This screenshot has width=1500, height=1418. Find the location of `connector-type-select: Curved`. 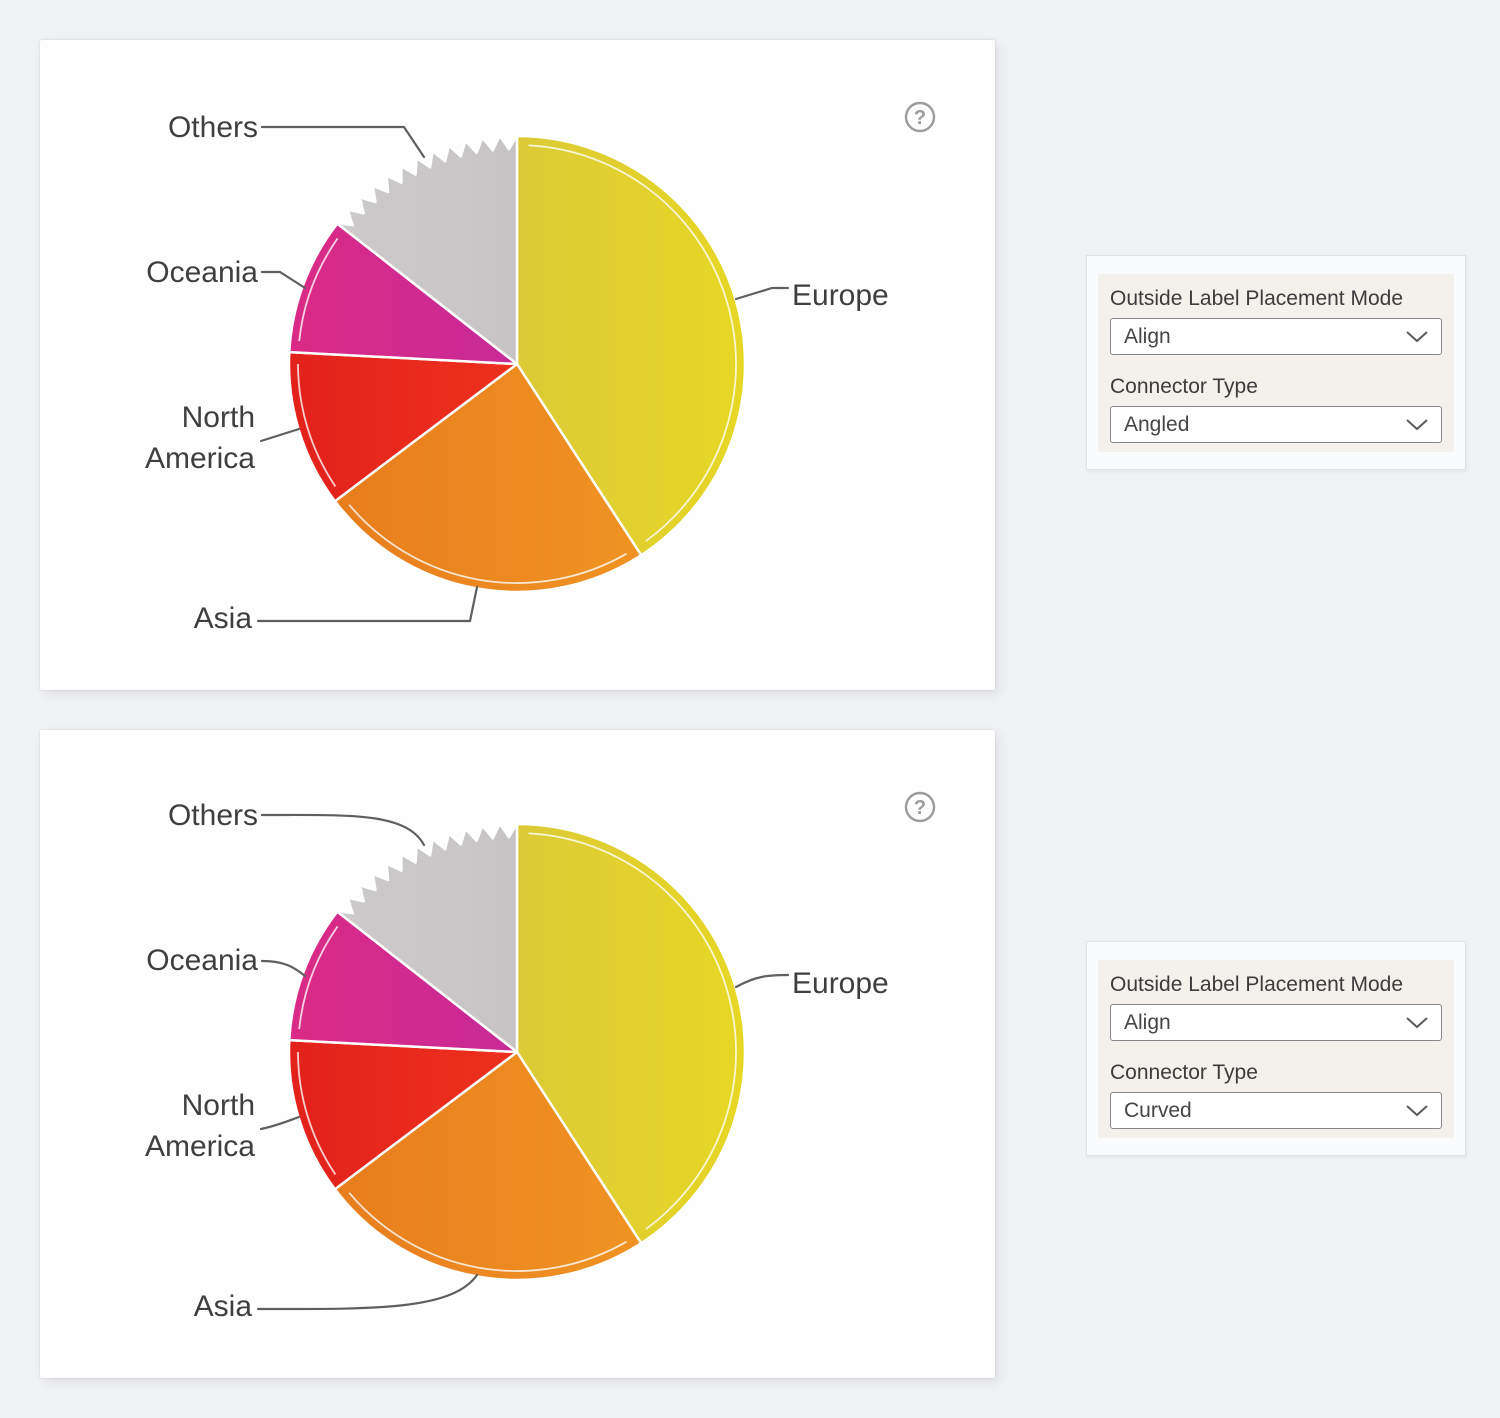

connector-type-select: Curved is located at coordinates (1276, 1110).